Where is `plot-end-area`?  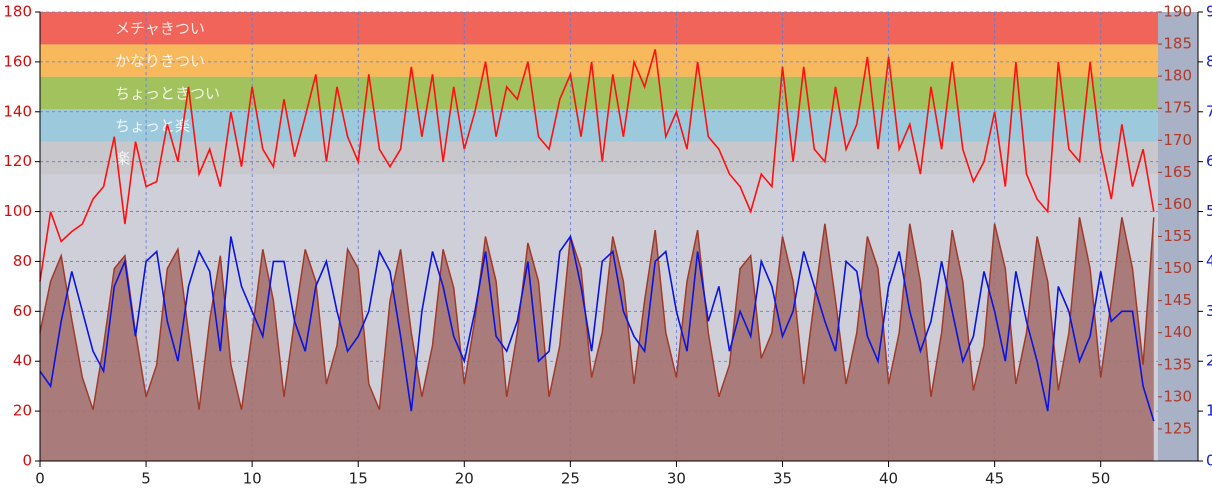
plot-end-area is located at coordinates (1178, 236).